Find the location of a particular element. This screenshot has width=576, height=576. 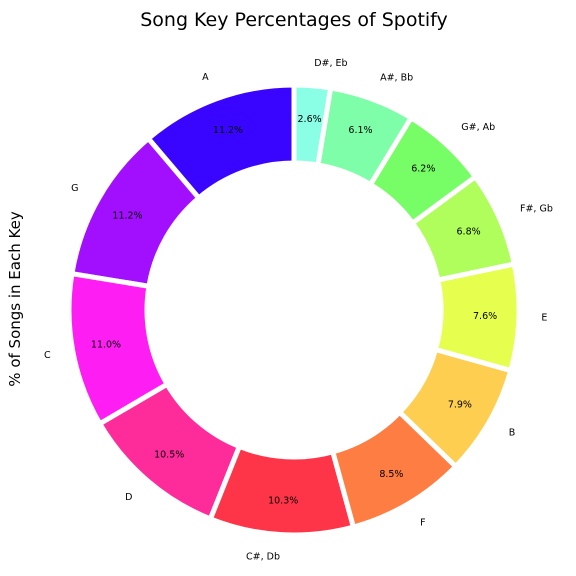

slice-label-d: D is located at coordinates (128, 497).